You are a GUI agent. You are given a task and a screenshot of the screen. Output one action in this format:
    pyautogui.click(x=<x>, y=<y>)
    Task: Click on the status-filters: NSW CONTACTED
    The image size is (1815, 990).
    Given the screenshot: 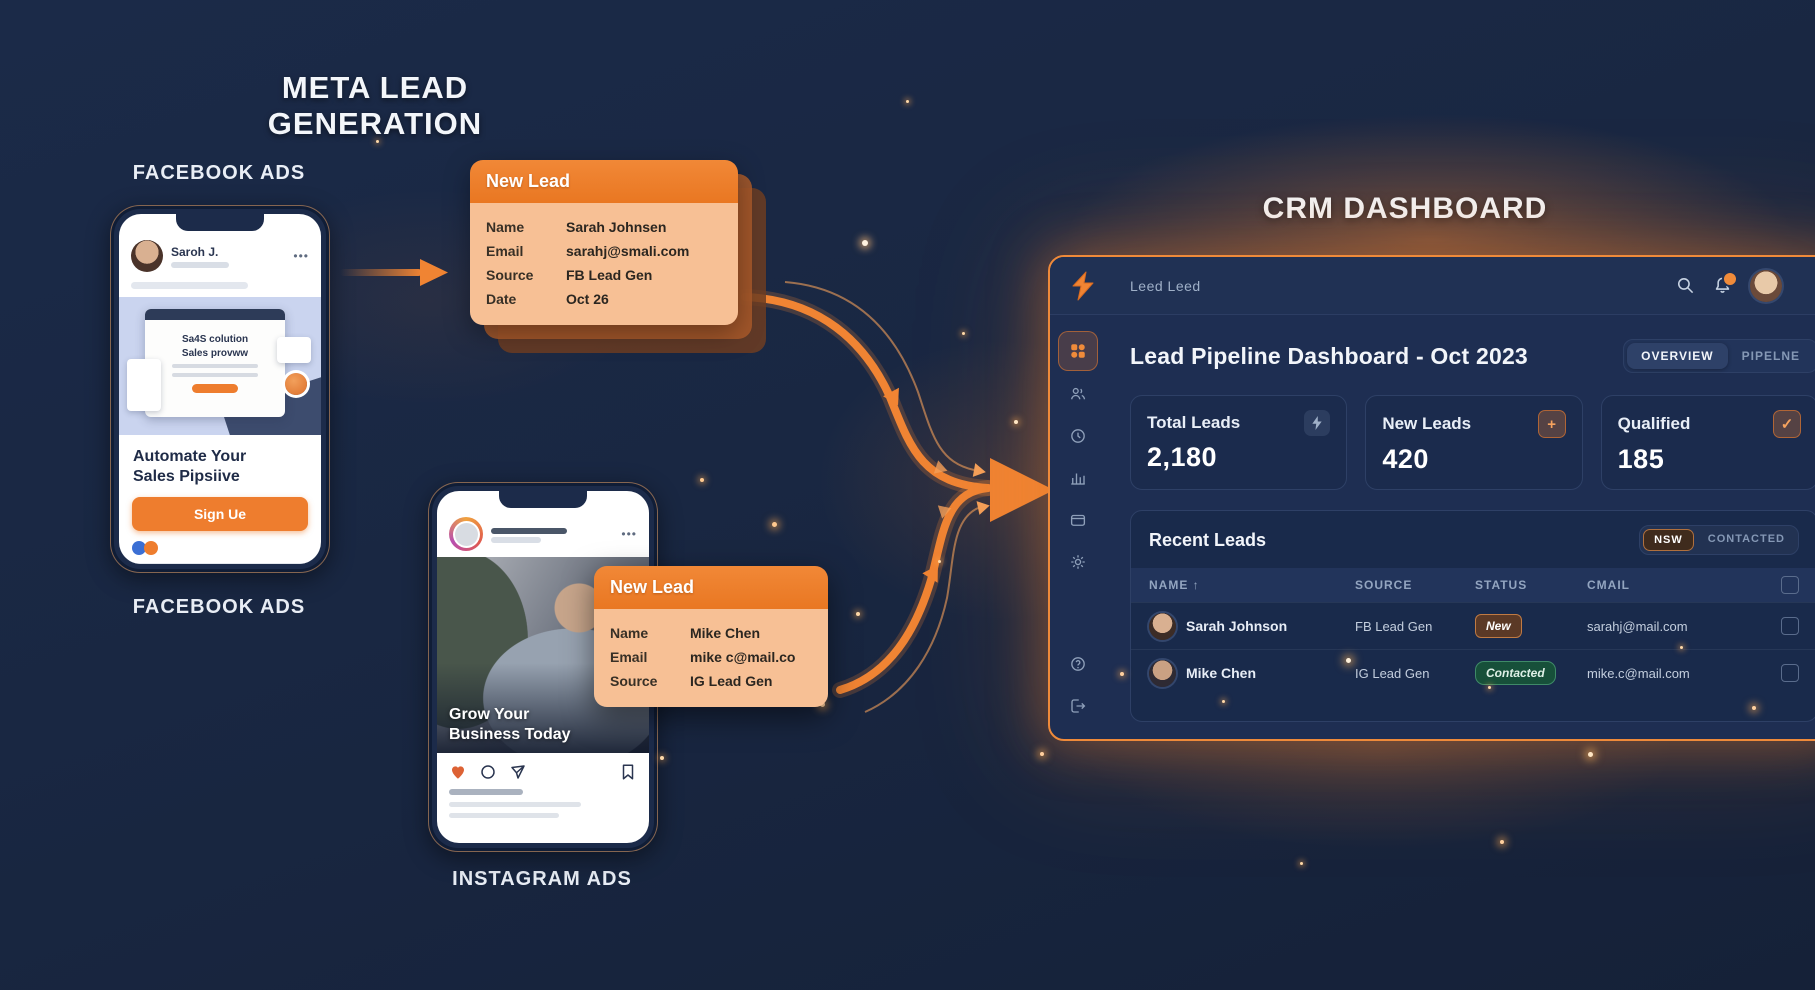 What is the action you would take?
    pyautogui.click(x=1719, y=540)
    